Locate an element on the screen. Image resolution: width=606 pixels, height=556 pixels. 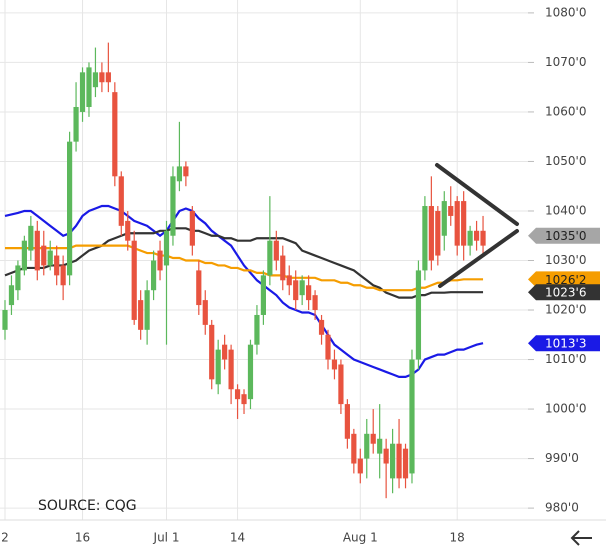
pennant-line is located at coordinates (477, 194).